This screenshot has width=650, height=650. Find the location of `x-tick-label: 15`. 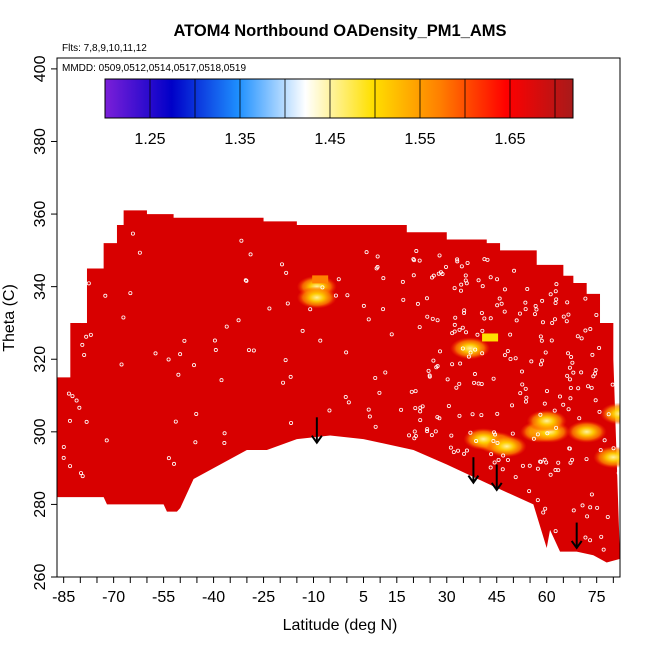

x-tick-label: 15 is located at coordinates (397, 597).